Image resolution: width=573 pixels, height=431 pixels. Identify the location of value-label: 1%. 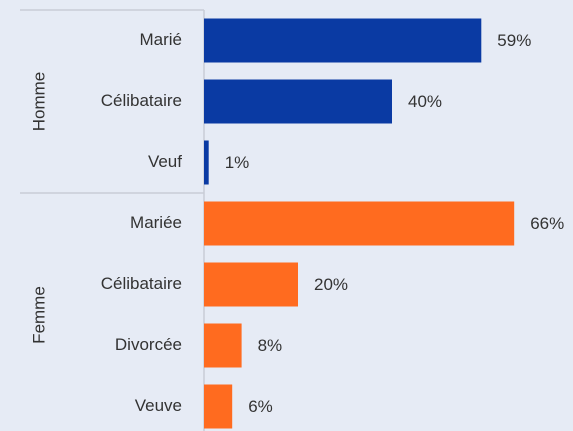
(237, 162).